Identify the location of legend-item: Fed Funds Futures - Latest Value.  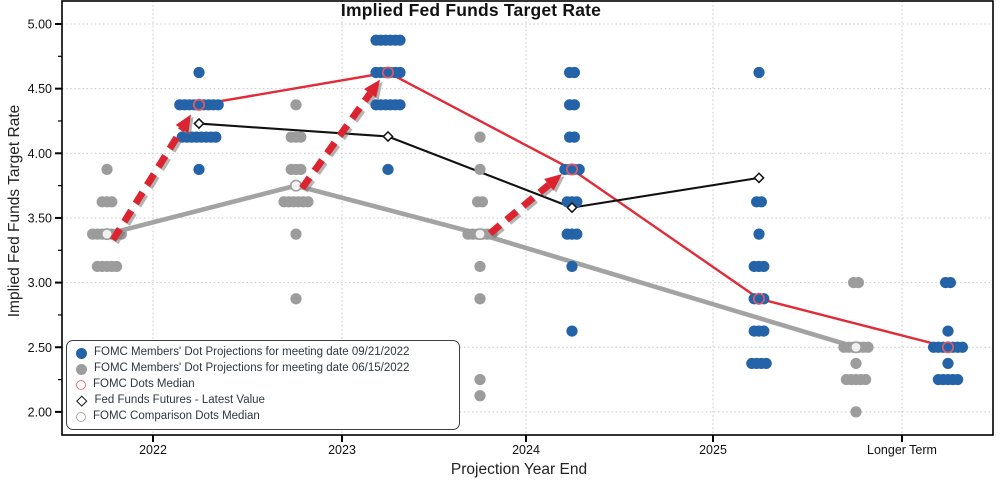
(263, 401).